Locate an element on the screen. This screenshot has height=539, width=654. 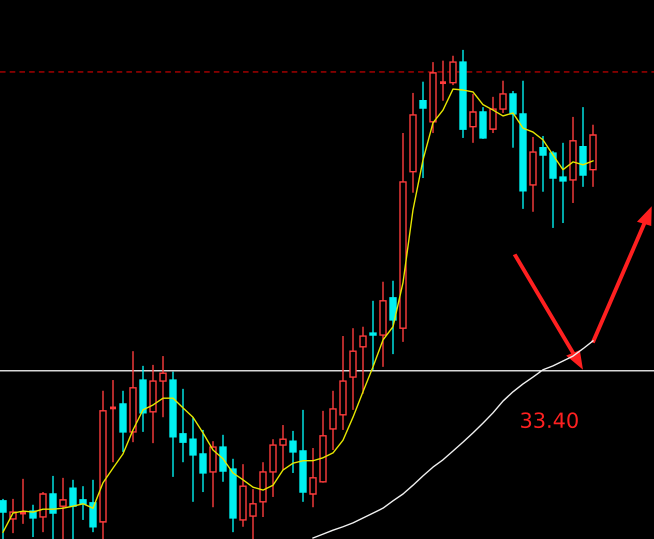
annotation: 33.40 is located at coordinates (549, 420).